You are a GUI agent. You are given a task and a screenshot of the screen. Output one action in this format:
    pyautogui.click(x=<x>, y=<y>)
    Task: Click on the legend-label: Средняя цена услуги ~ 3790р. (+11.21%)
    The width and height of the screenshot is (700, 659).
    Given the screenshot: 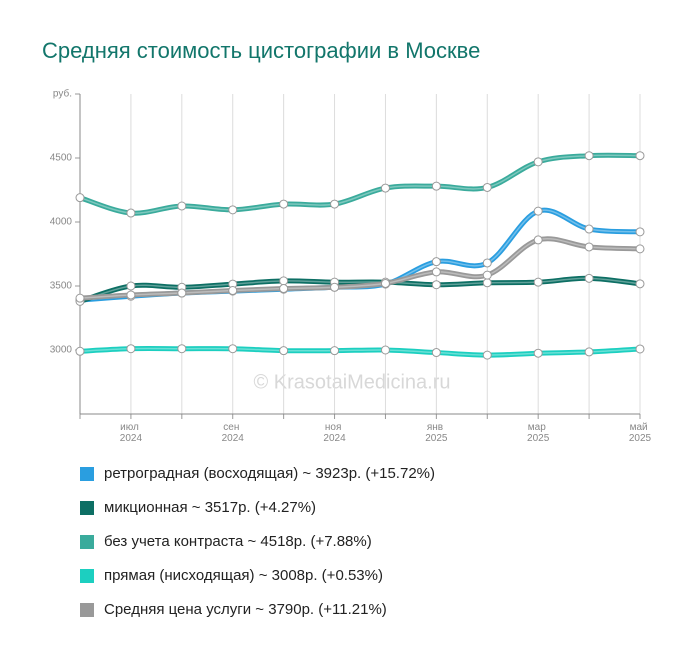 What is the action you would take?
    pyautogui.click(x=245, y=609)
    